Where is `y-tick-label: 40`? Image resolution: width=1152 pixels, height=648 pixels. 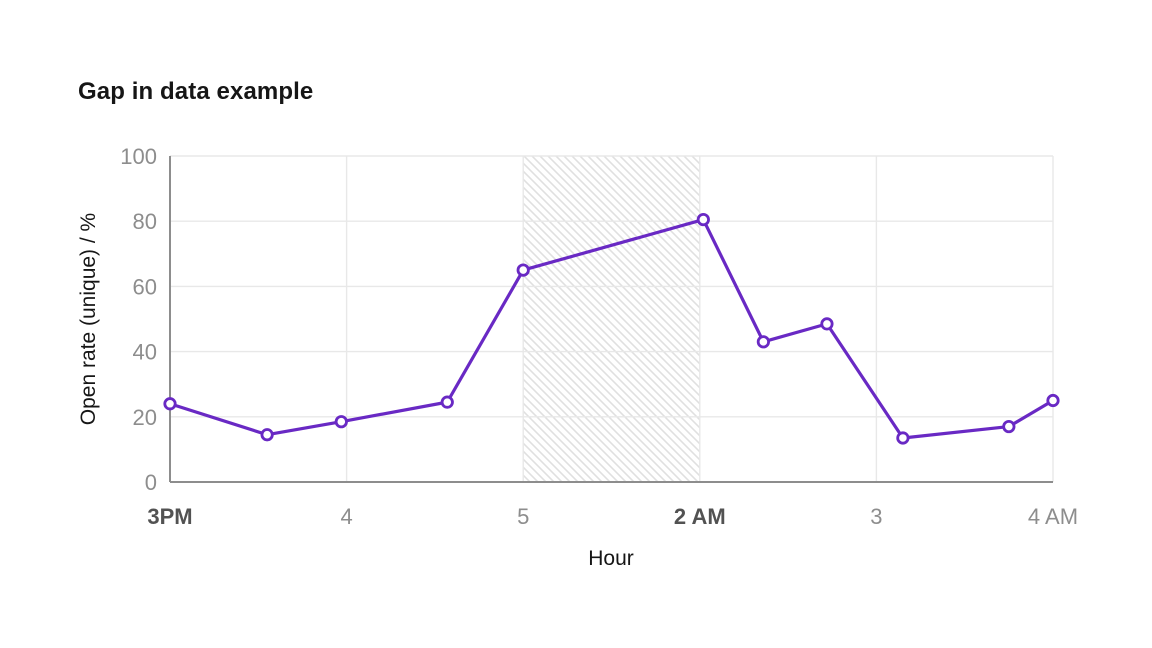
y-tick-label: 40 is located at coordinates (145, 352).